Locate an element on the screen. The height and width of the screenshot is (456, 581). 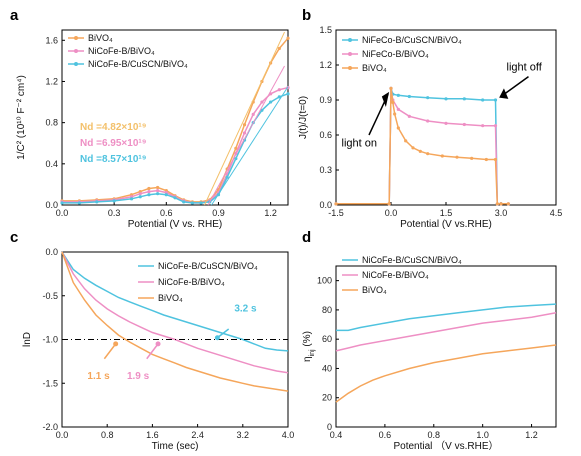
y-tick-label-d-4: 80 is located at coordinates (327, 310).